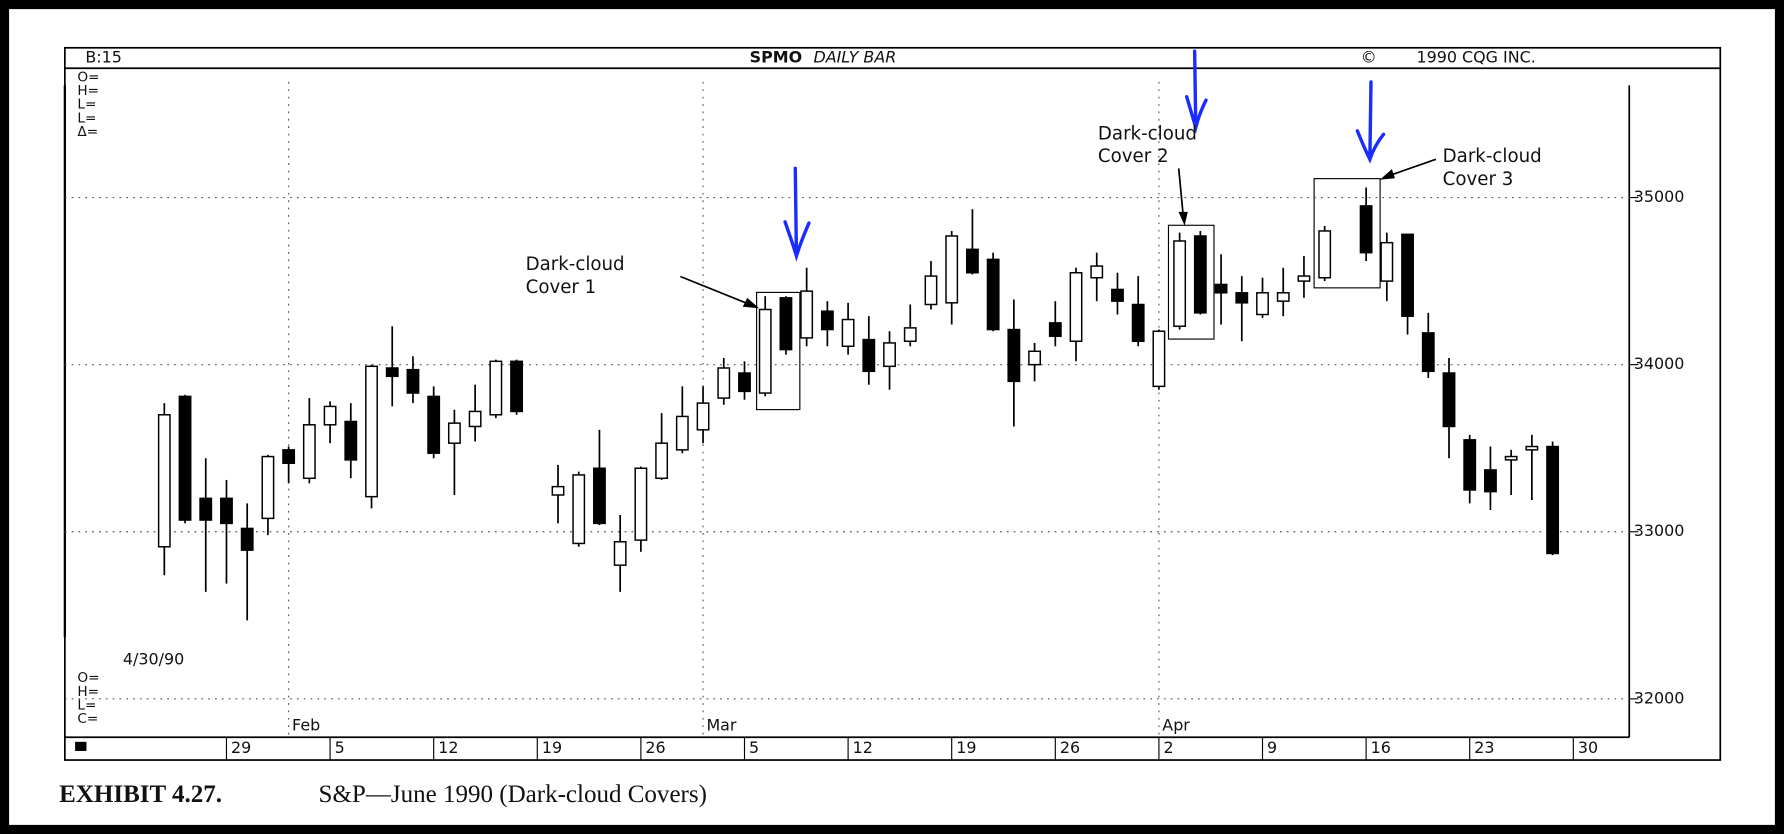  Describe the element at coordinates (1272, 747) in the screenshot. I see `x-tick-label: 9` at that location.